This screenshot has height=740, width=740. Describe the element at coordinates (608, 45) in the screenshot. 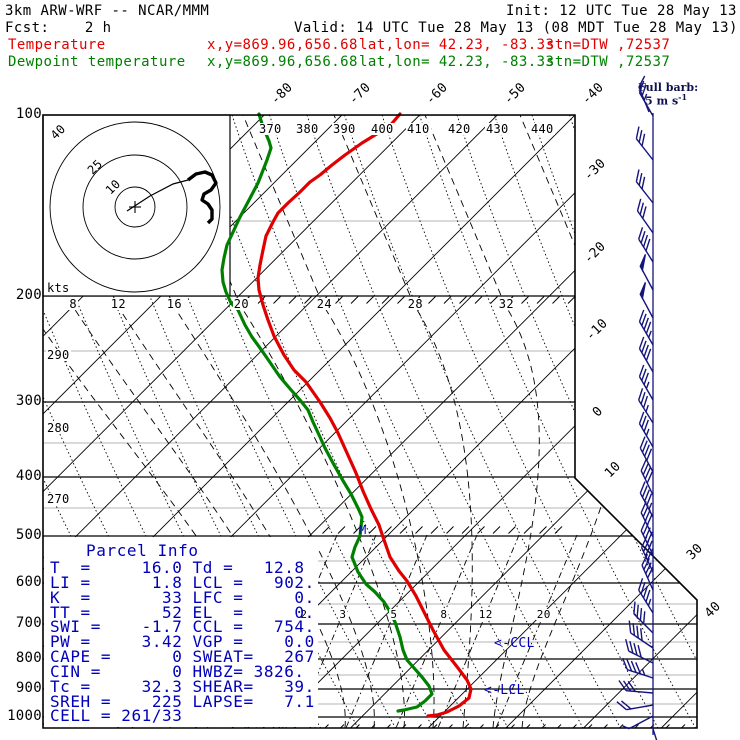

I see `temperature-legend-stn: stn=DTW ,72537` at that location.